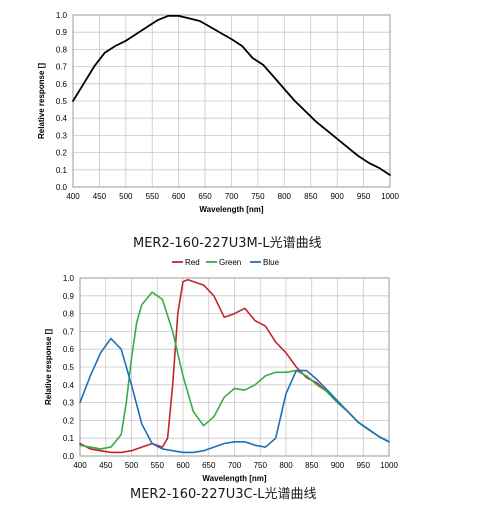 This screenshot has height=517, width=478. I want to click on legend-label-red: Red, so click(192, 262).